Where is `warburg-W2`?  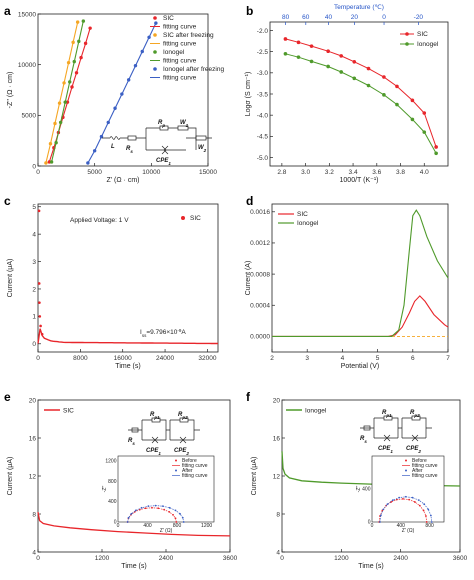 warburg-W2 is located at coordinates (201, 138).